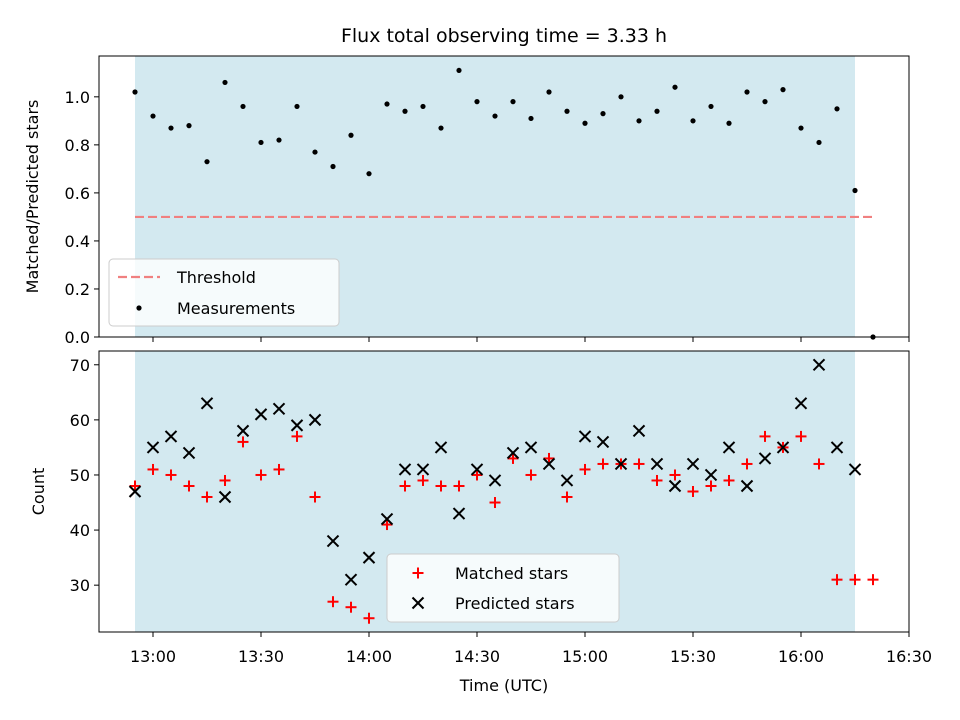 The width and height of the screenshot is (960, 720). I want to click on top-legend: Threshold Measurements, so click(224, 292).